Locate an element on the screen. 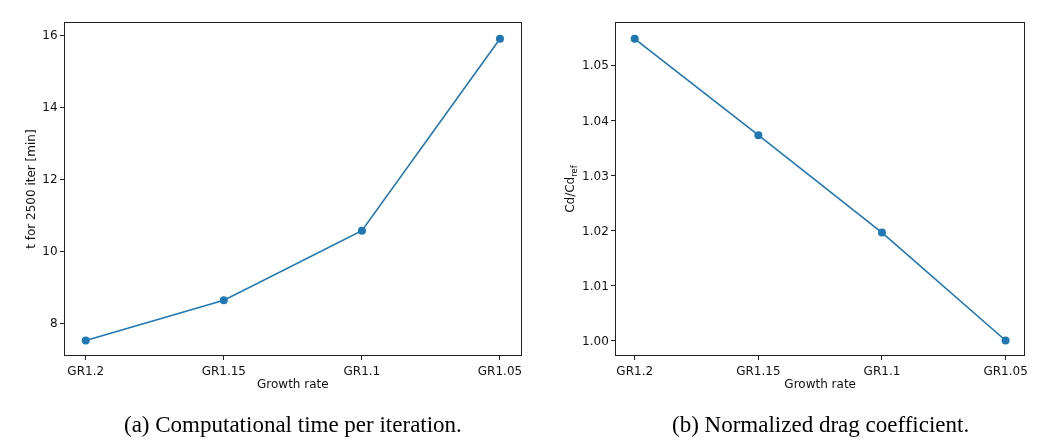  y-tick-label: 1.02 is located at coordinates (595, 230).